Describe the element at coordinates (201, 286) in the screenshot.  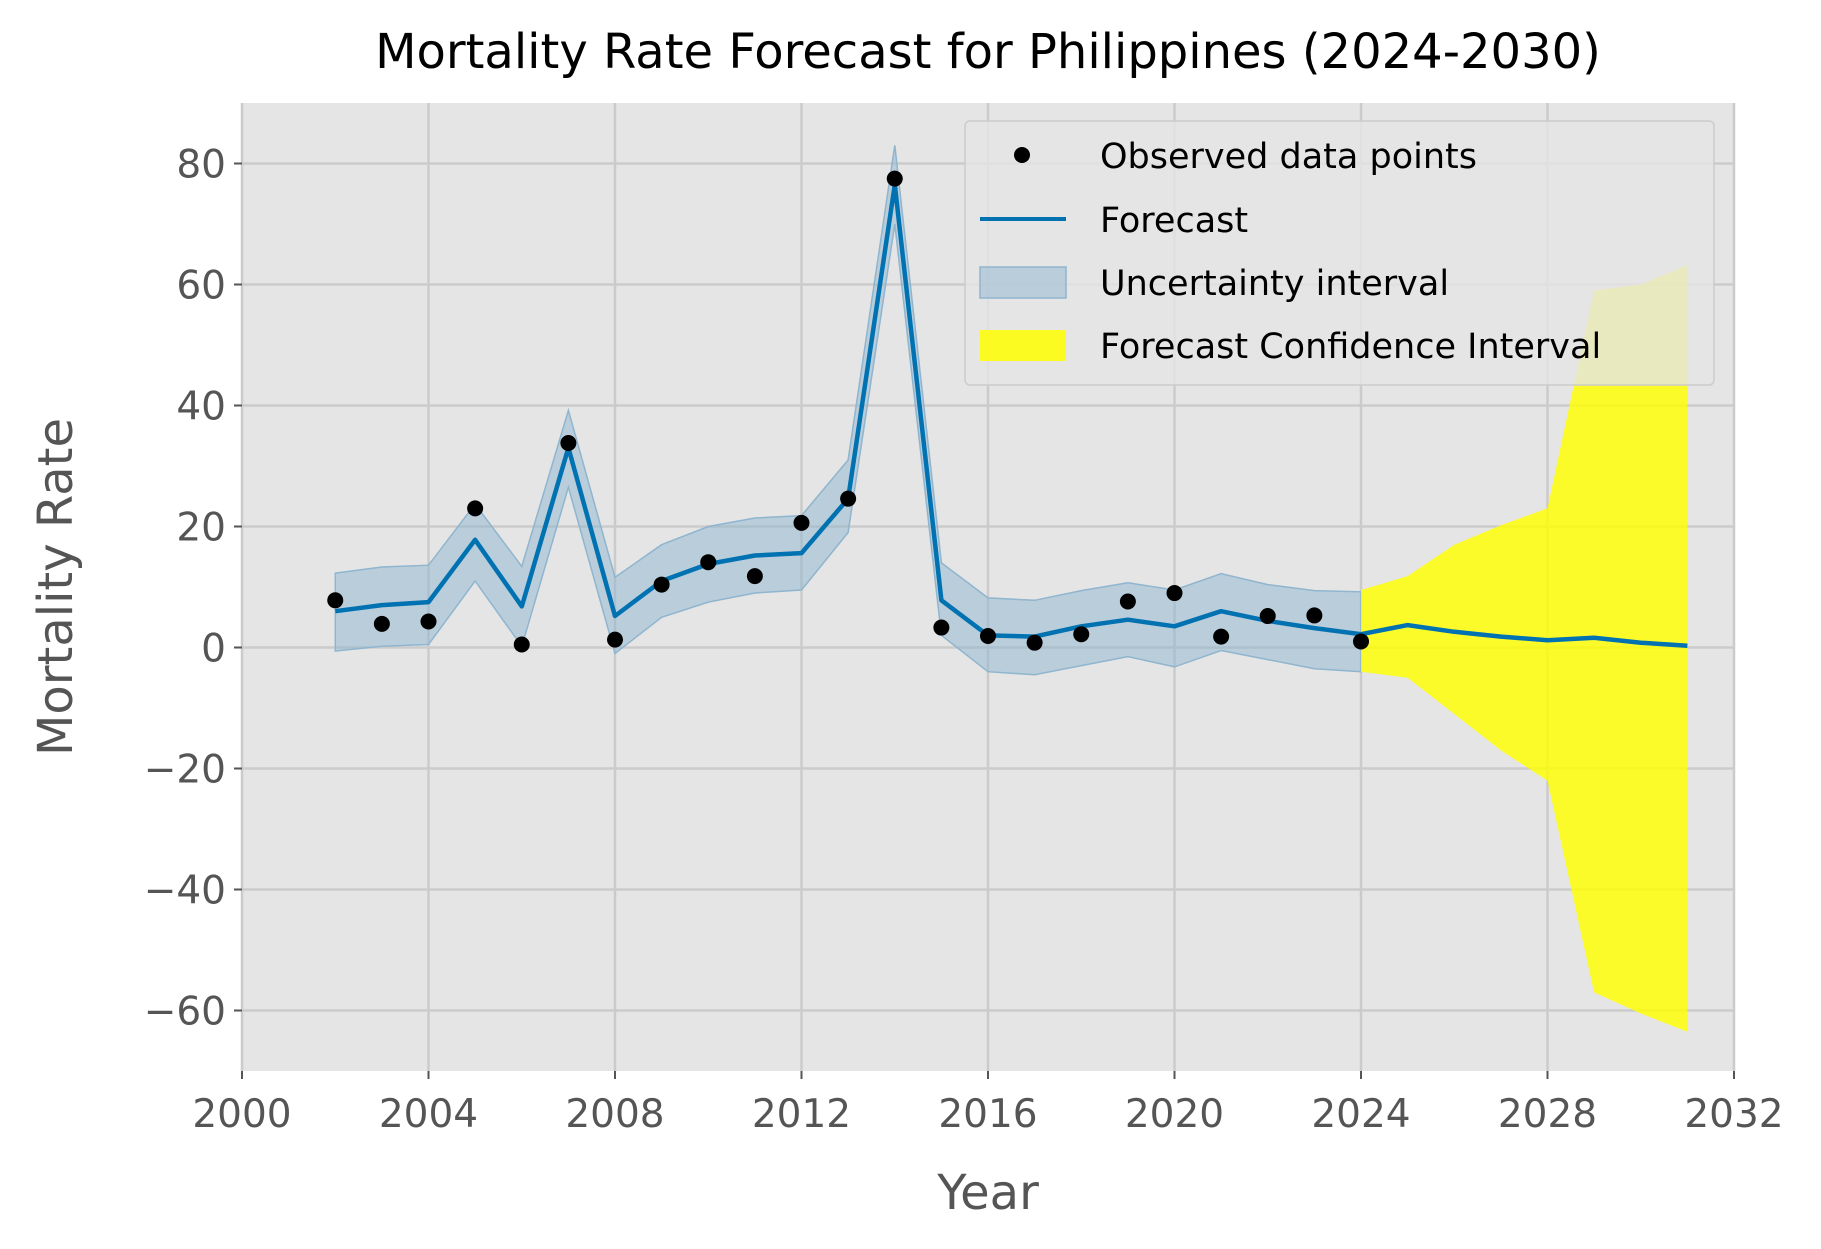
I see `y-tick-label: 60` at that location.